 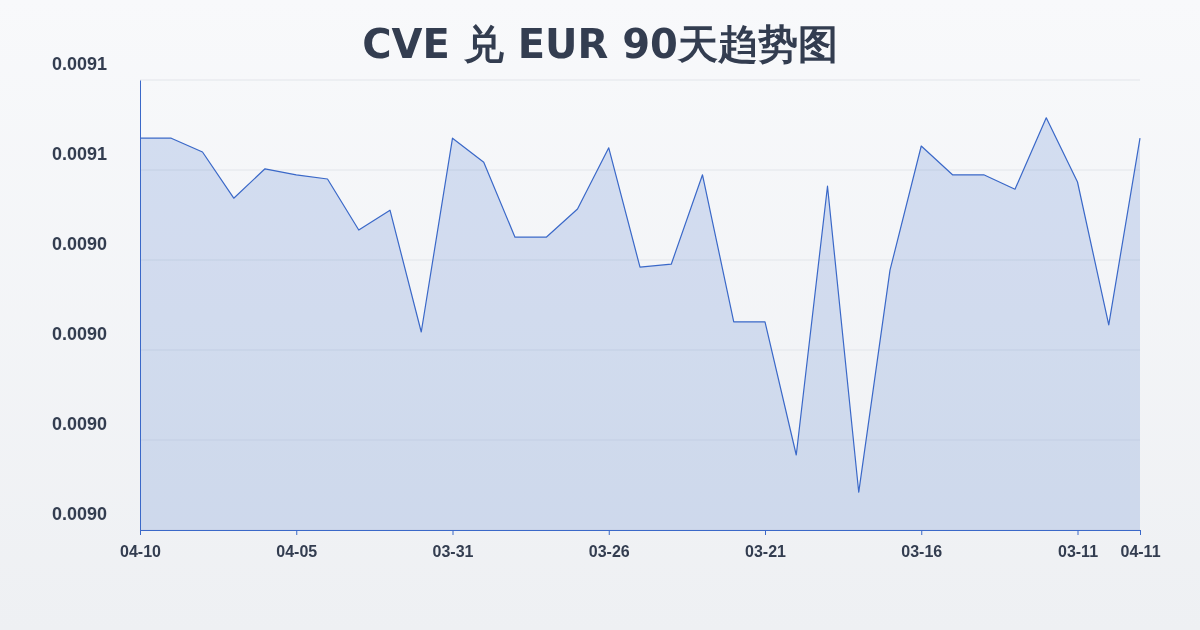 I want to click on x-tick-label: 04-10, so click(x=141, y=552).